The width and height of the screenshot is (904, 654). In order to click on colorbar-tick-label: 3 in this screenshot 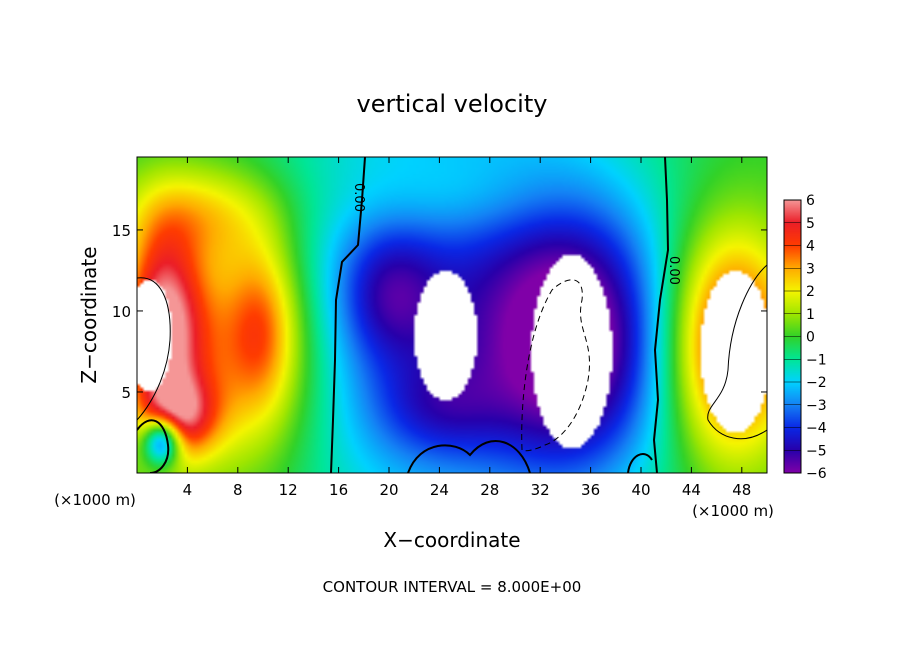, I will do `click(810, 269)`.